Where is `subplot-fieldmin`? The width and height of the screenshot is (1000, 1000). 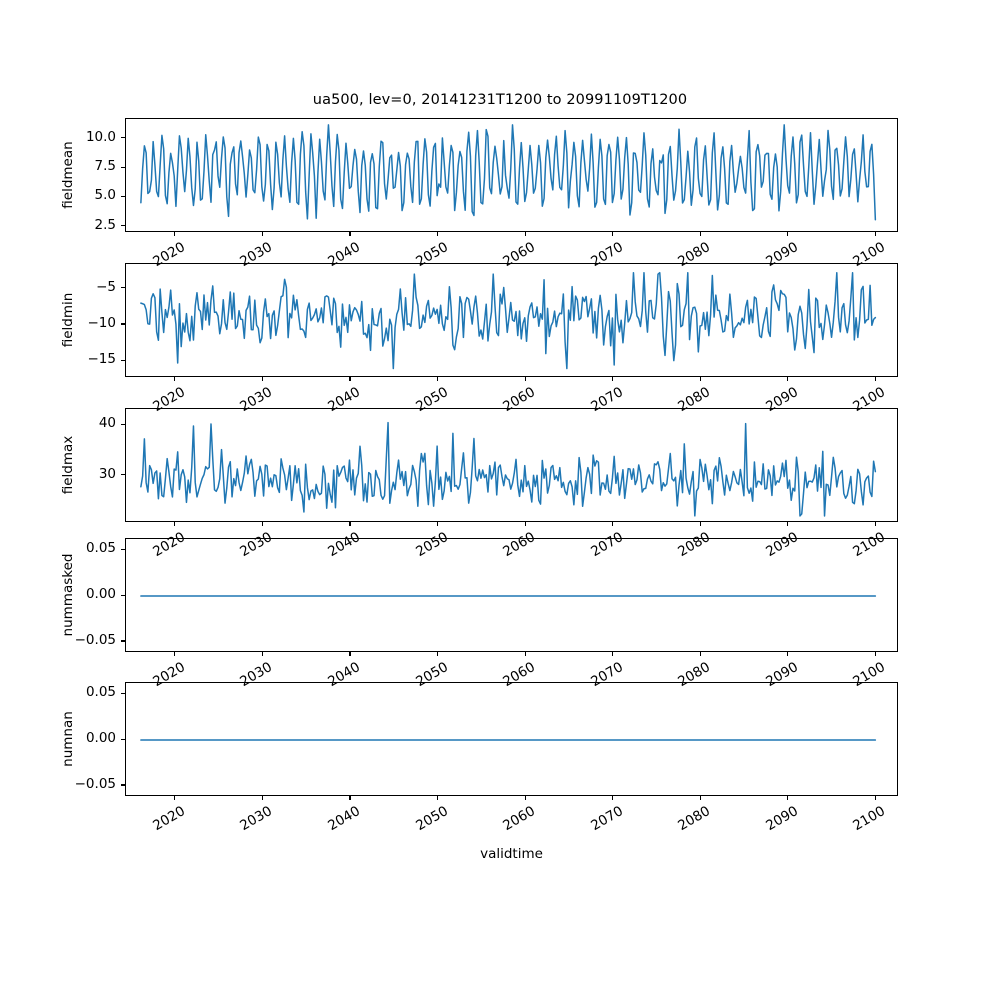
subplot-fieldmin is located at coordinates (511, 320).